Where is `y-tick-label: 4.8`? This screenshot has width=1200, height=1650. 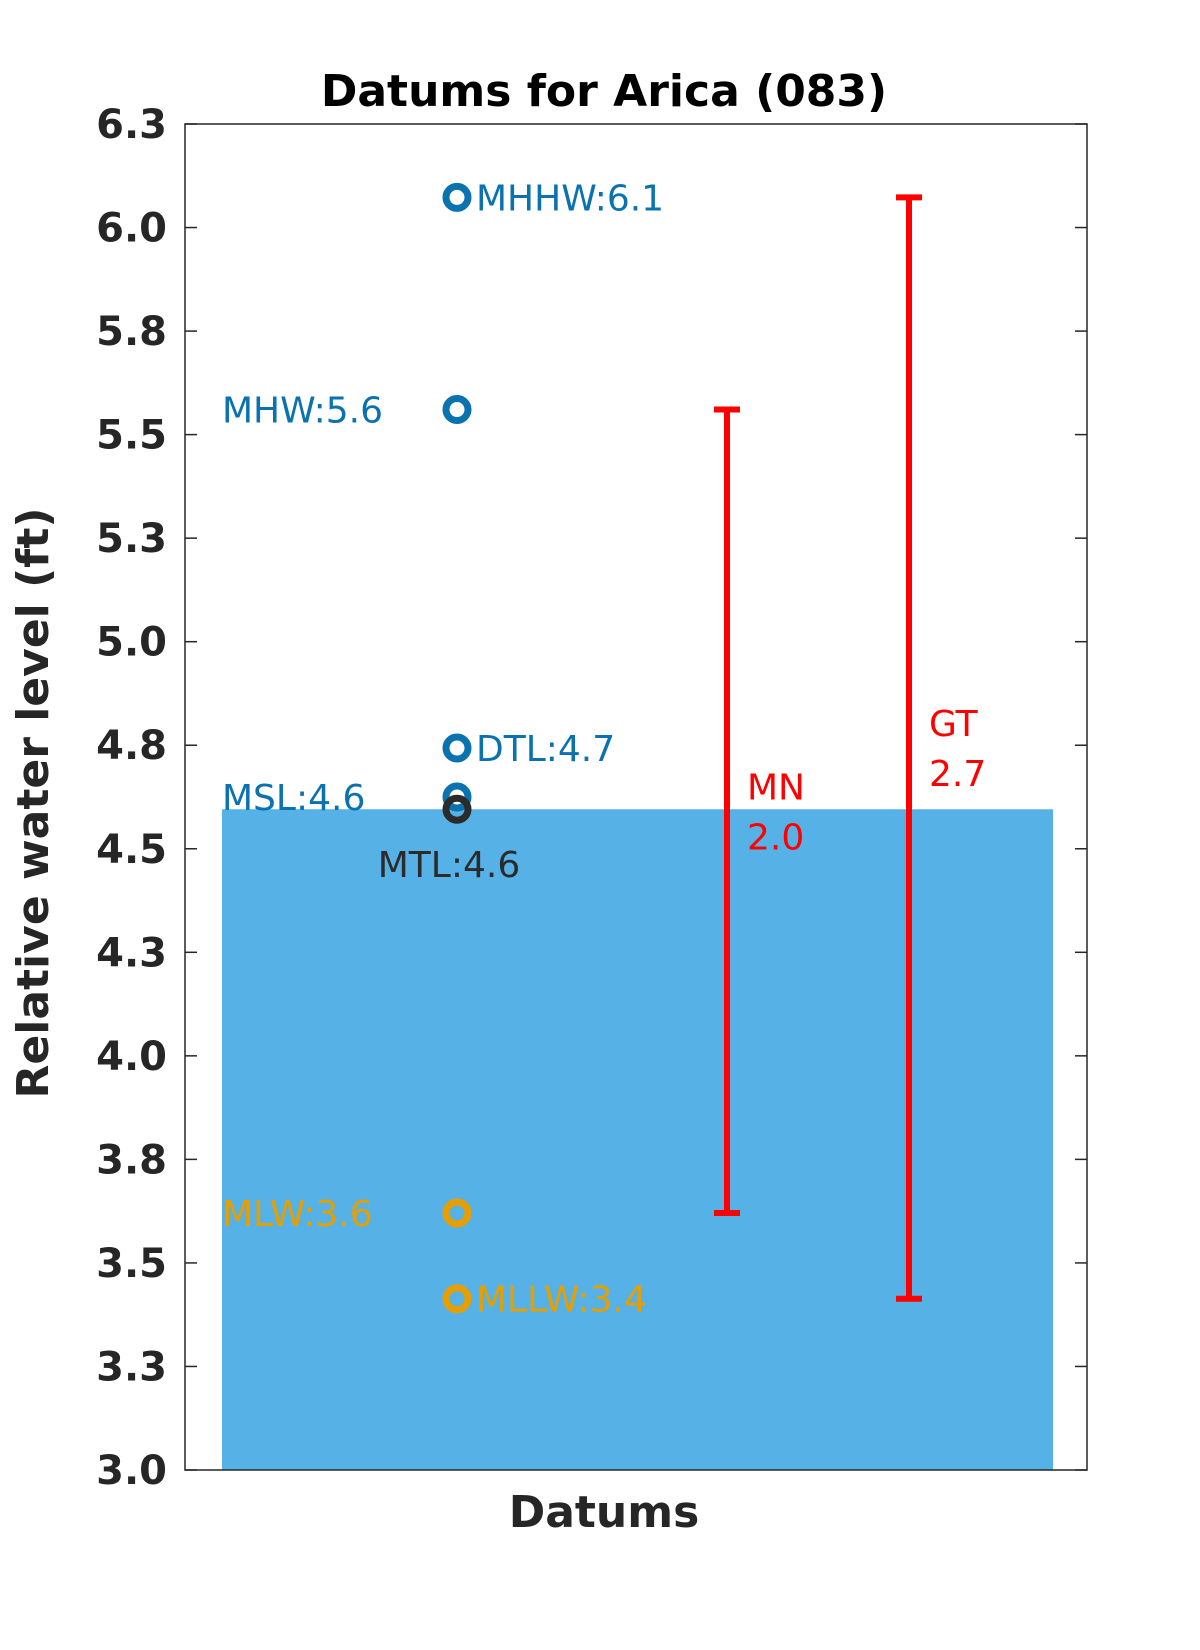 y-tick-label: 4.8 is located at coordinates (131, 746).